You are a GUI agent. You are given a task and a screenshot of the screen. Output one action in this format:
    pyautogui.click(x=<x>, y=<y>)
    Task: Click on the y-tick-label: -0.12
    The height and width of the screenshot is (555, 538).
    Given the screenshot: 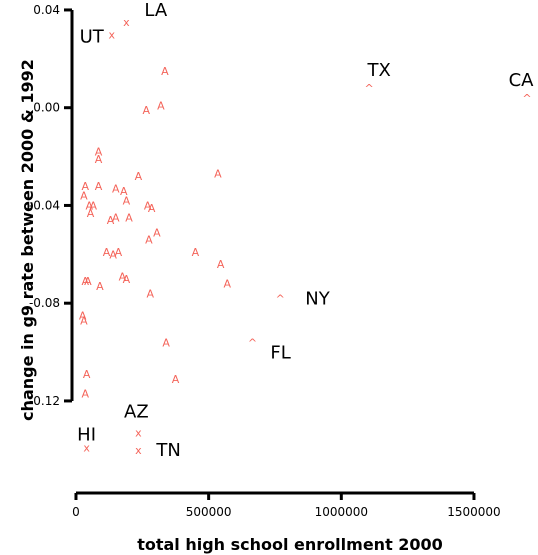 What is the action you would take?
    pyautogui.click(x=44, y=401)
    